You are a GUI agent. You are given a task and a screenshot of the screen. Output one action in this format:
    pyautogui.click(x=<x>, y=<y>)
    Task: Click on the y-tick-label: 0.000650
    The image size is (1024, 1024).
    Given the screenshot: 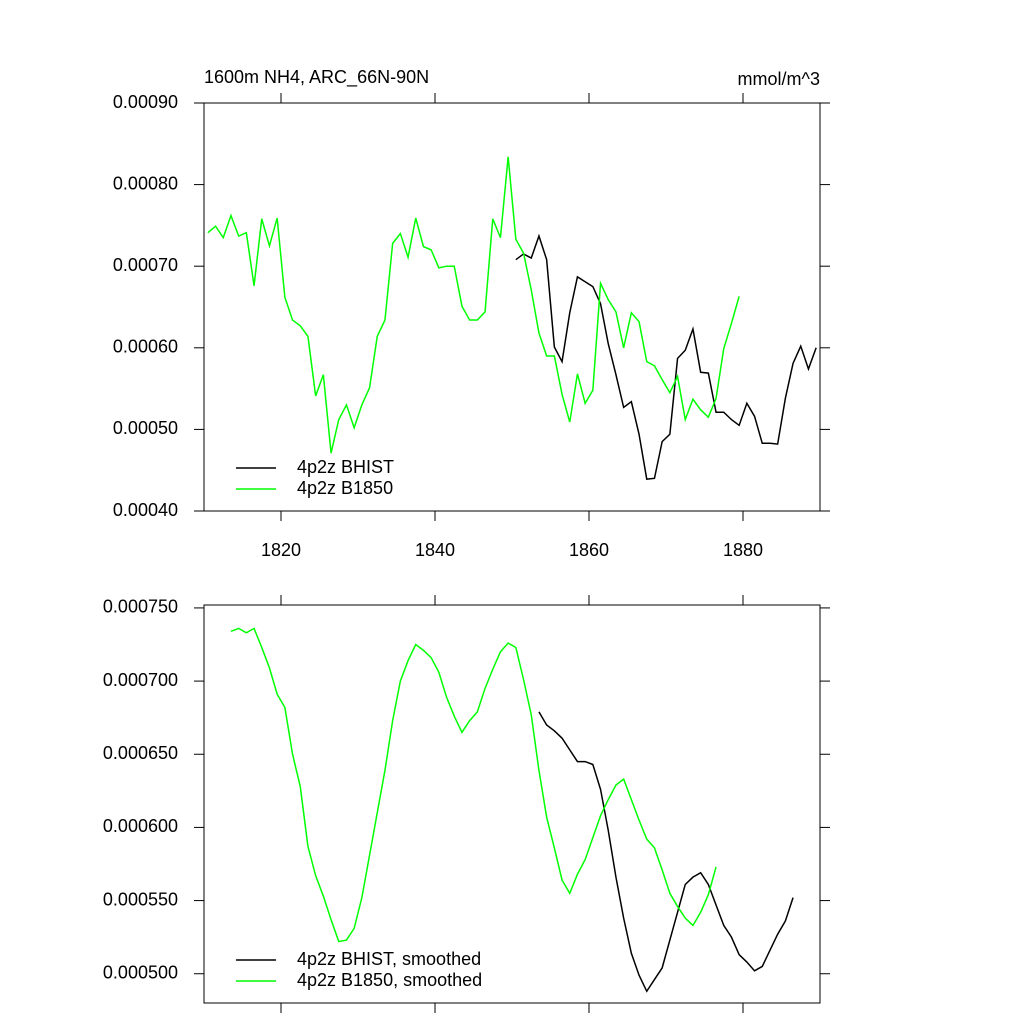 What is the action you would take?
    pyautogui.click(x=140, y=753)
    